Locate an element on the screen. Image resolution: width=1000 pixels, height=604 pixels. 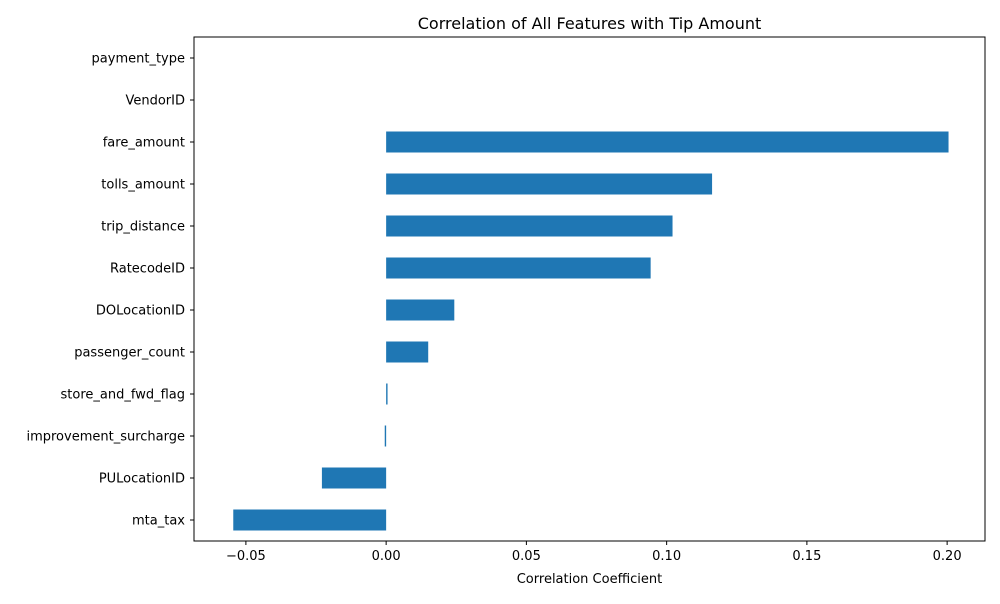
y-tick-label-passenger_count: passenger_count is located at coordinates (129, 353).